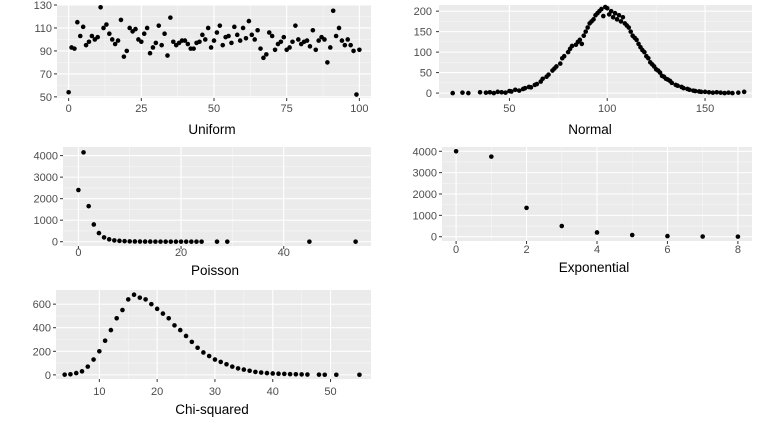 The width and height of the screenshot is (758, 424). I want to click on uniform-x-tick-label: 0, so click(69, 109).